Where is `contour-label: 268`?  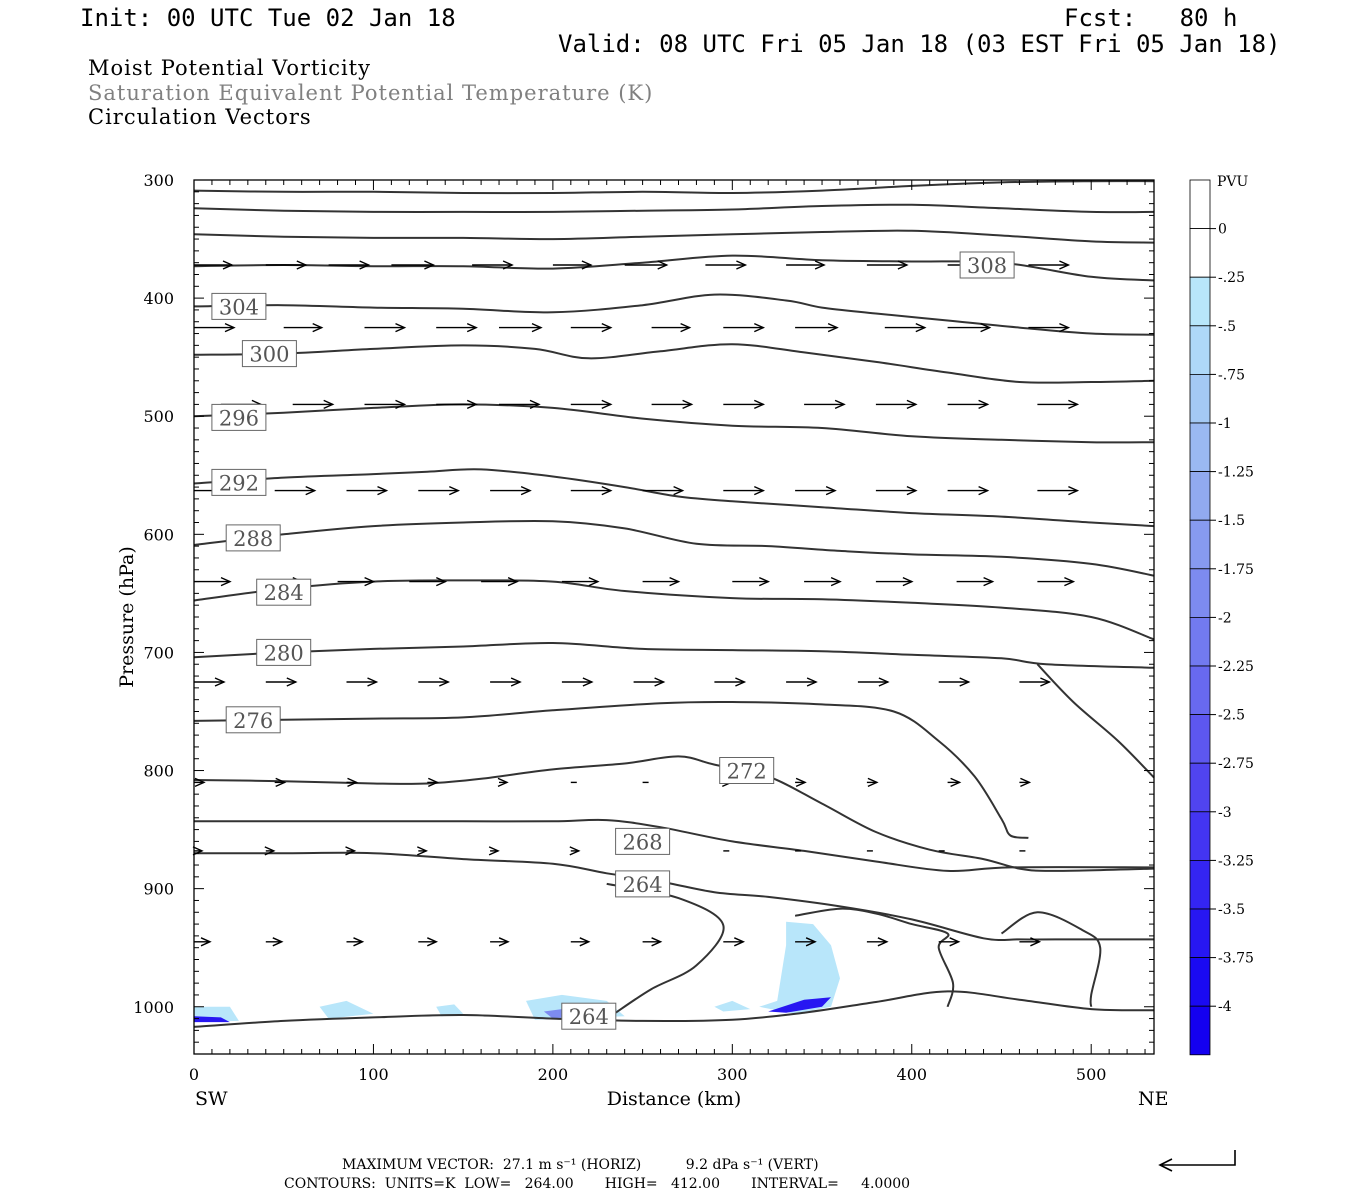
contour-label: 268 is located at coordinates (643, 841).